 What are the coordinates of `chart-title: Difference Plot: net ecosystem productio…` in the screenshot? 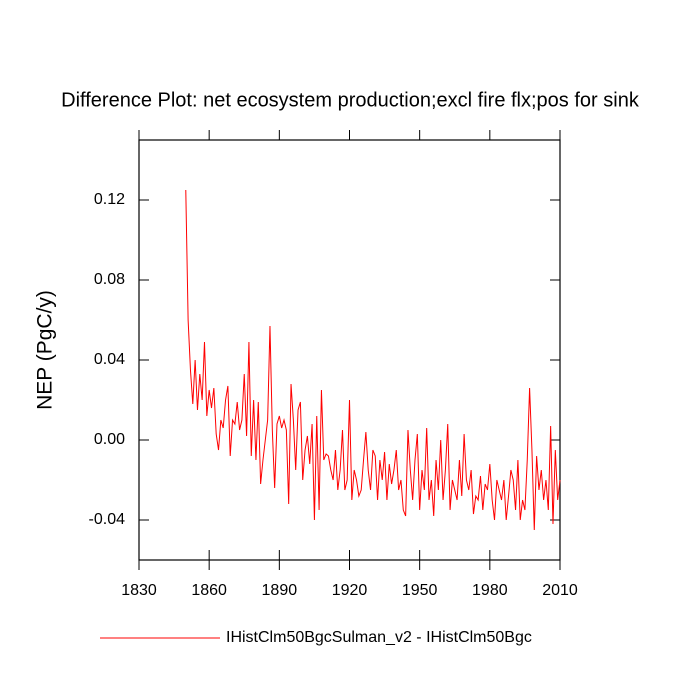 It's located at (350, 100).